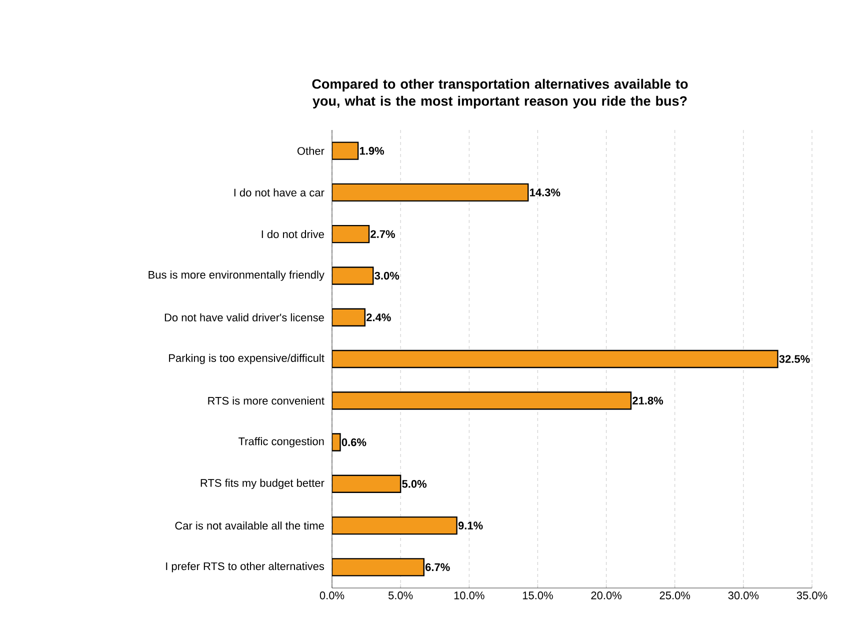 The height and width of the screenshot is (623, 843). What do you see at coordinates (537, 596) in the screenshot?
I see `x-tick-label: 15.0%` at bounding box center [537, 596].